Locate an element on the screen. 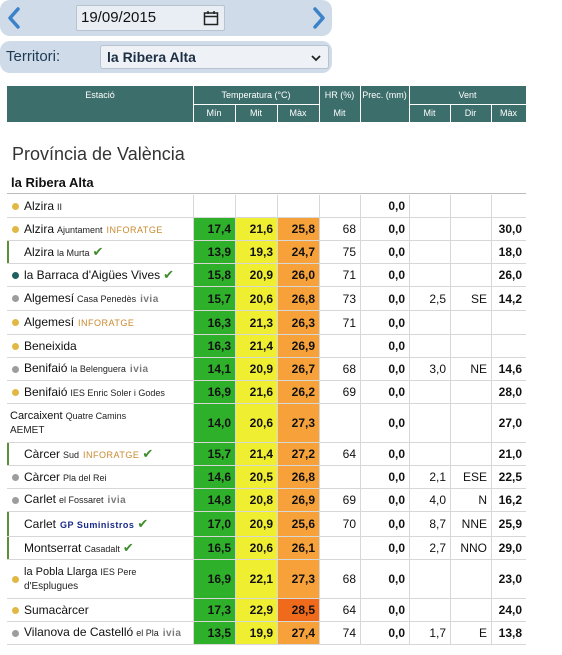 Image resolution: width=562 pixels, height=655 pixels. station-label: Carlet el Fossaret ivia is located at coordinates (75, 500).